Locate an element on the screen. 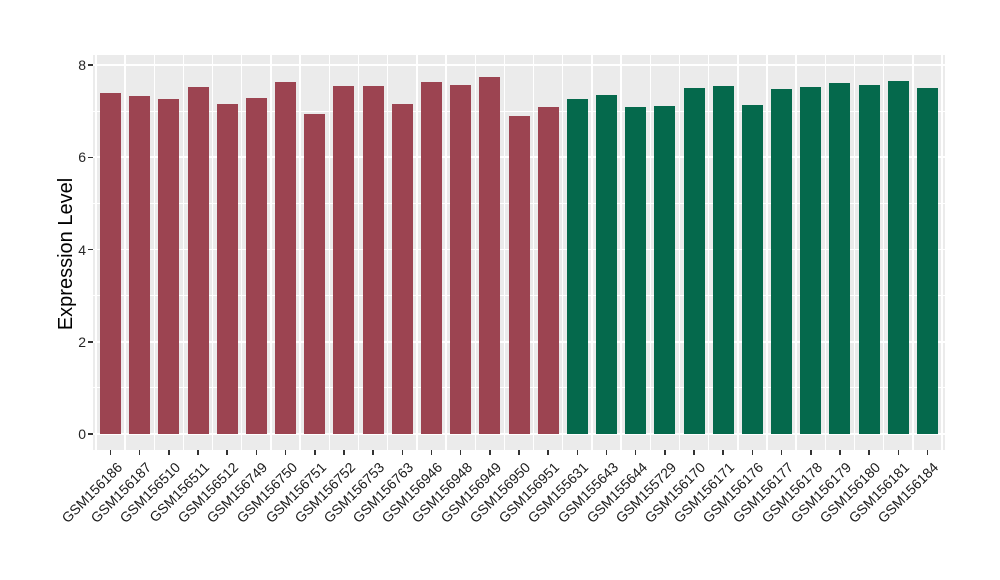 This screenshot has width=1000, height=580. bar-GSM156184 is located at coordinates (927, 261).